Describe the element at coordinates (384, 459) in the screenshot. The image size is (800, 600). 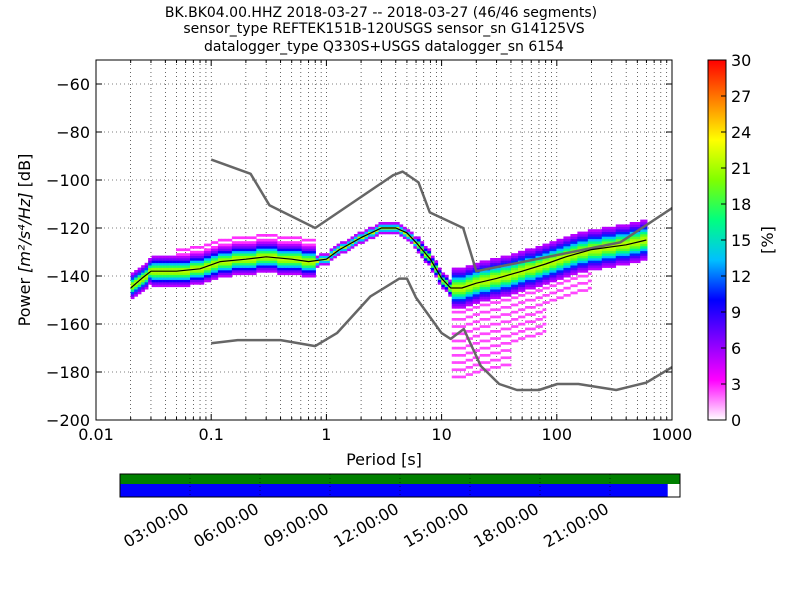
I see `x-axis-label: Period [s]` at that location.